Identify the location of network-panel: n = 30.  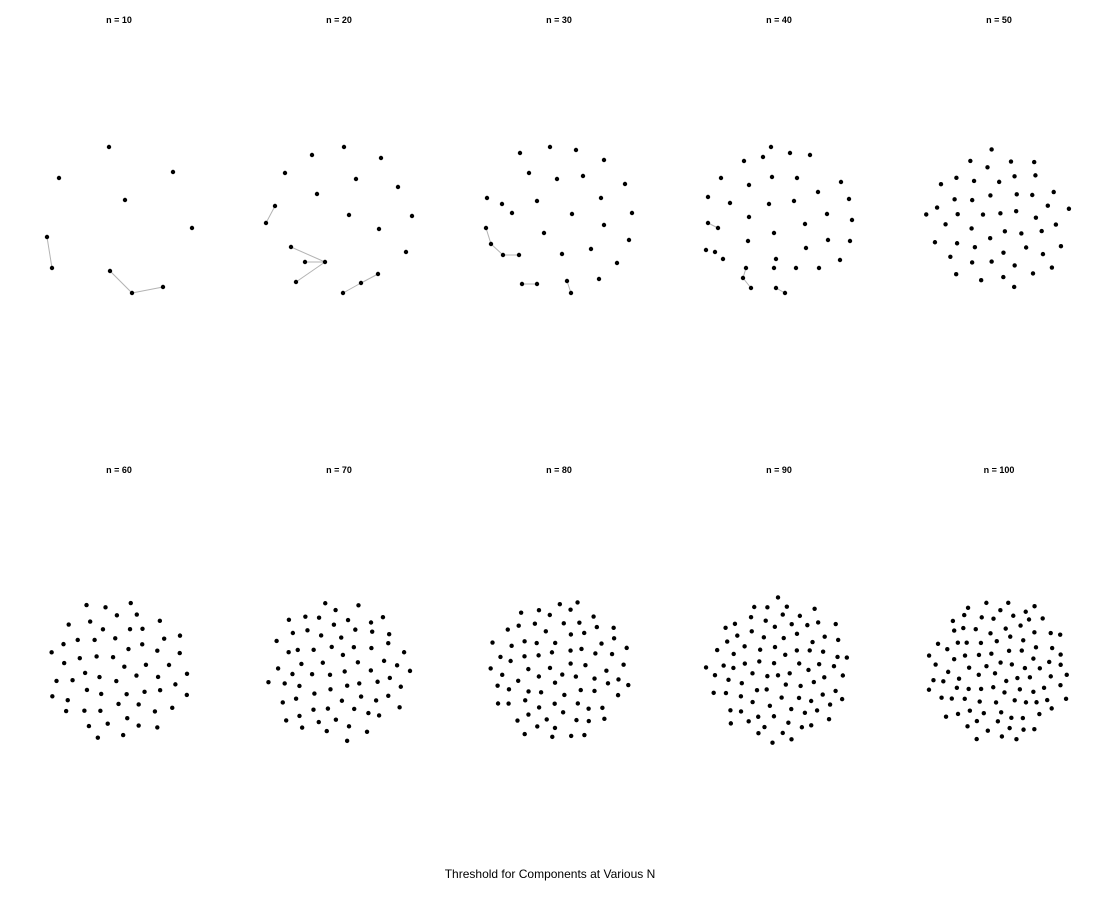
(559, 155).